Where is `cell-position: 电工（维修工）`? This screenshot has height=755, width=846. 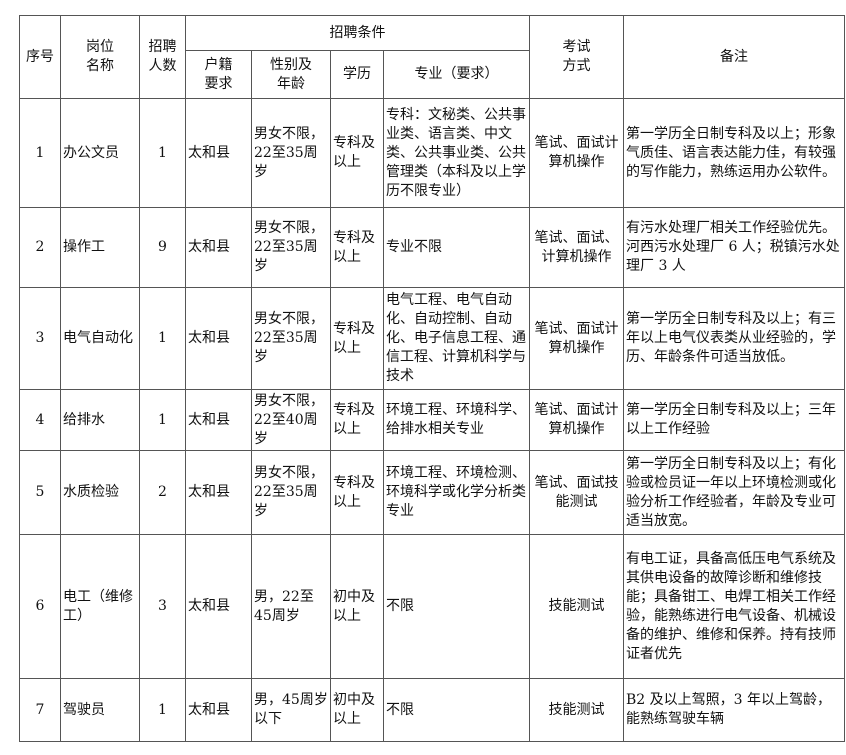 cell-position: 电工（维修工） is located at coordinates (100, 606).